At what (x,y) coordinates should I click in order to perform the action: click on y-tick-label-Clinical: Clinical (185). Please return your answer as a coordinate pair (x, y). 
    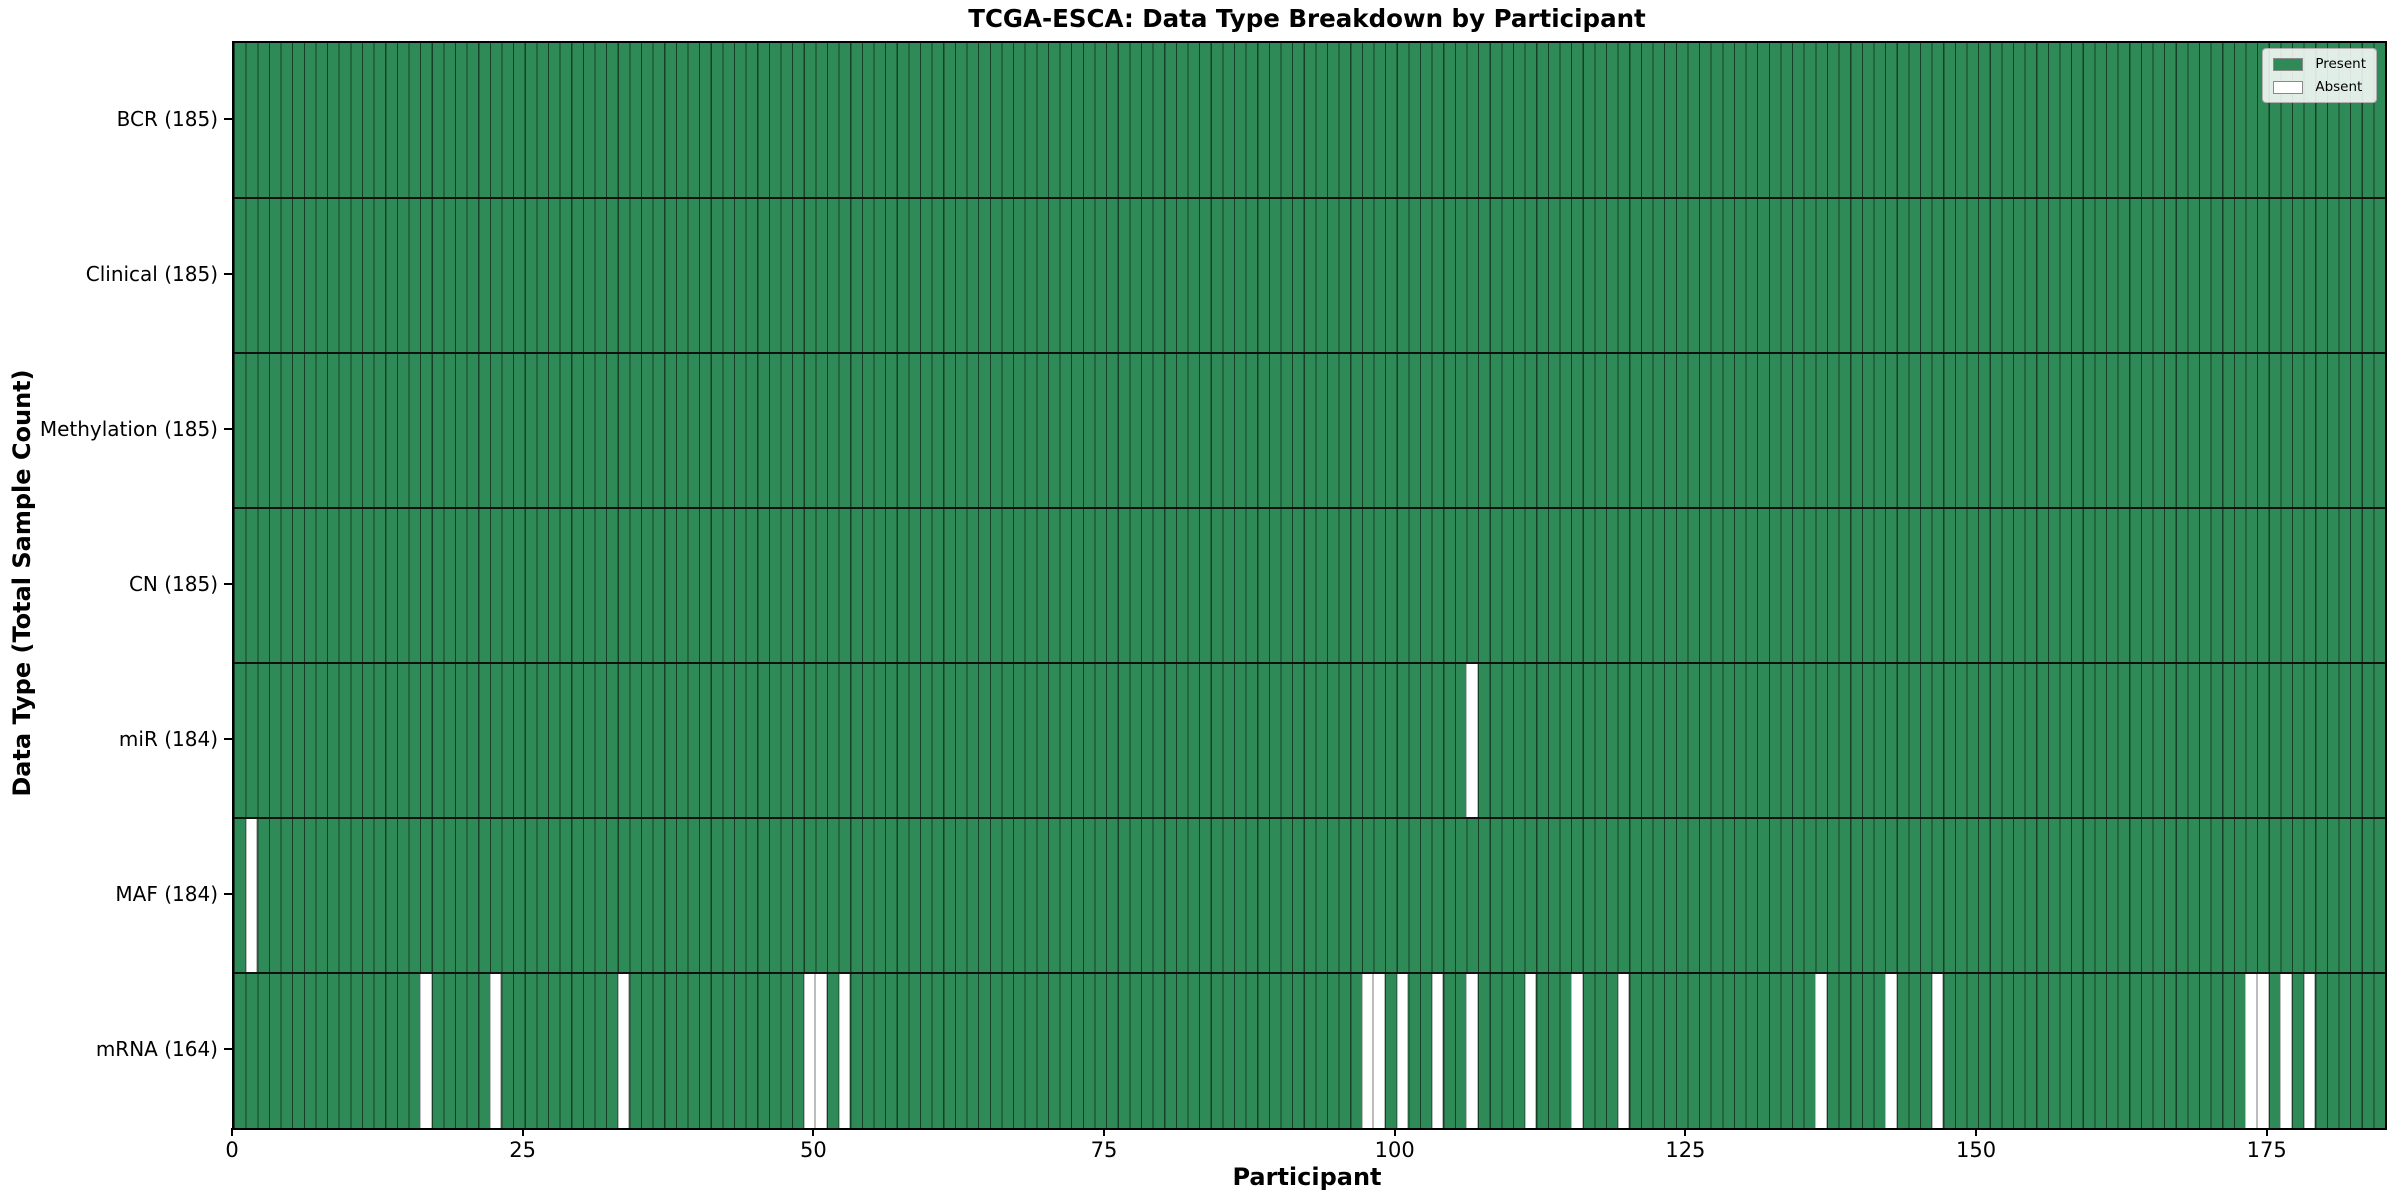
    Looking at the image, I should click on (151, 273).